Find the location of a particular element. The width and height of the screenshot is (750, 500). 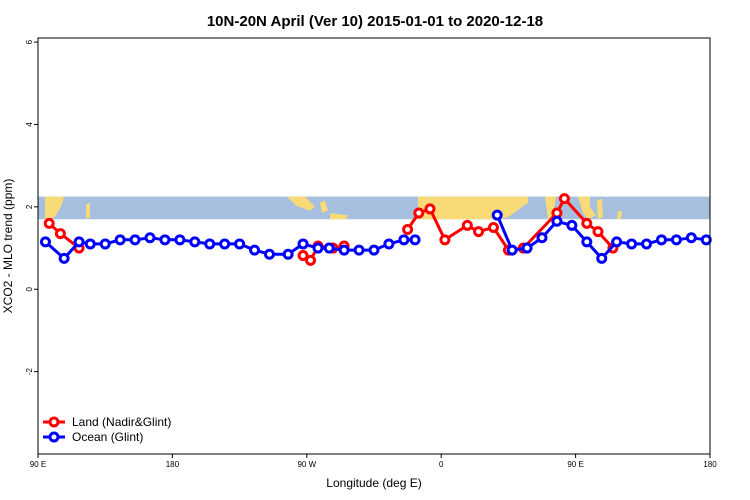

y-tick-label: 2 is located at coordinates (29, 206).